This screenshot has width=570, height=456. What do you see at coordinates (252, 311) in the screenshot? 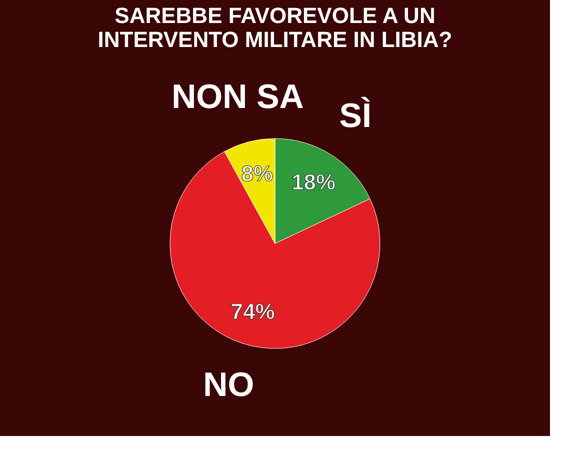
I see `data-label: 74%` at bounding box center [252, 311].